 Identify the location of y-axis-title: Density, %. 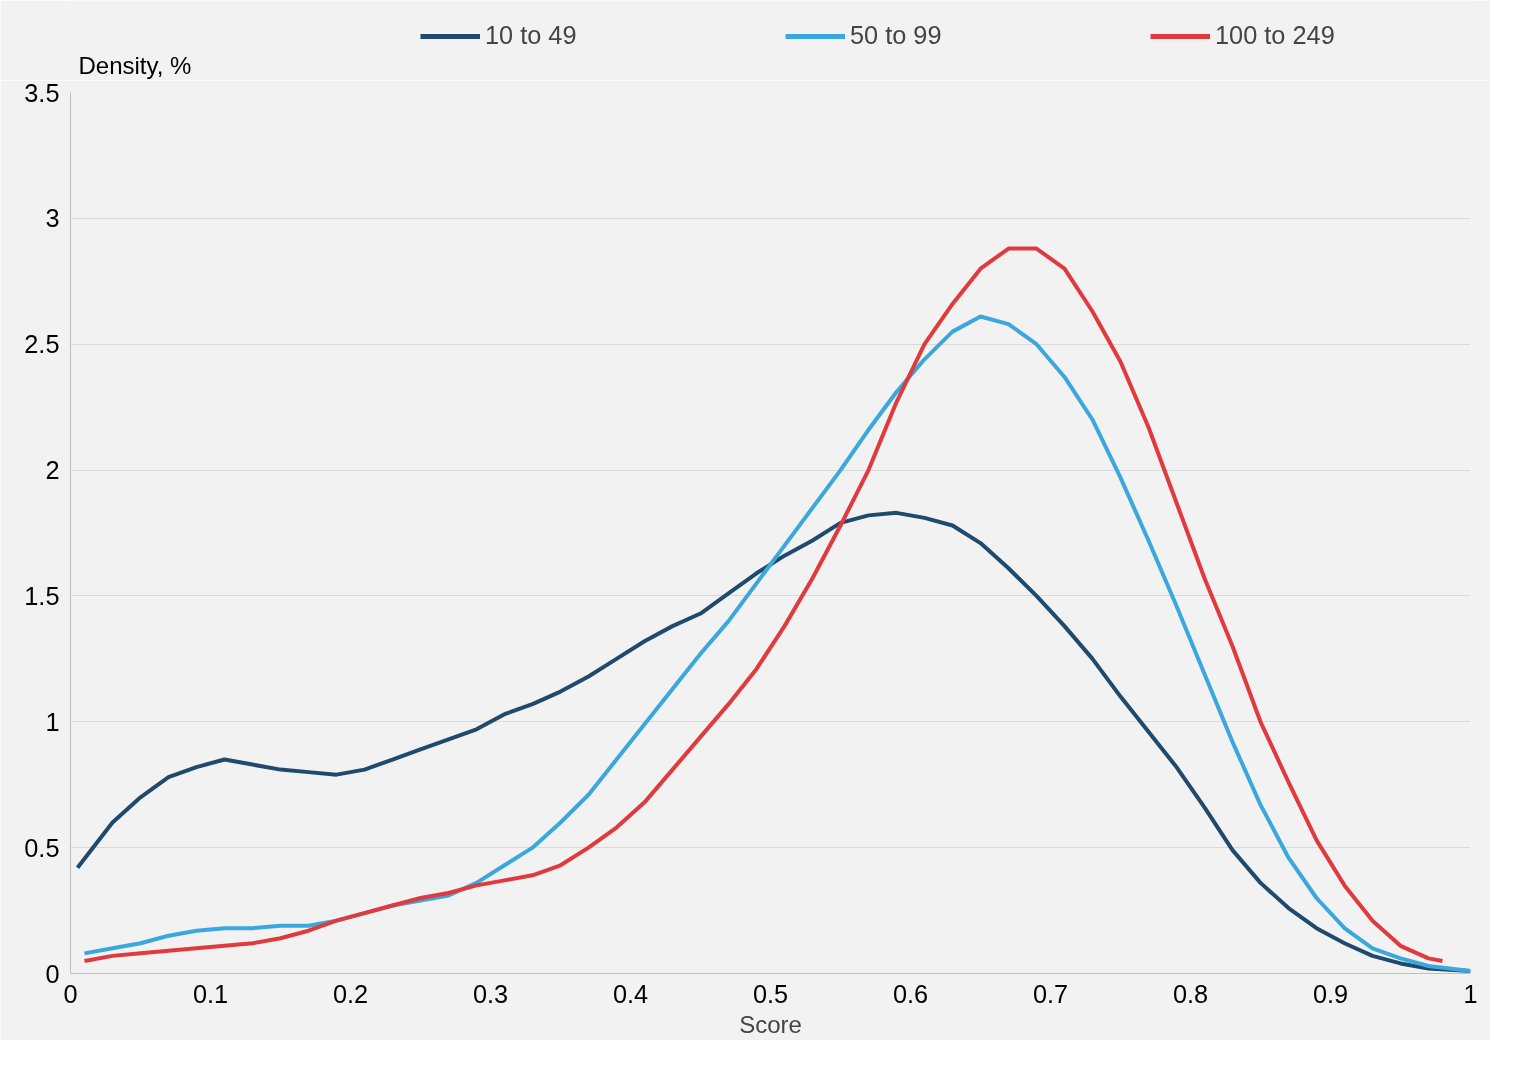
(135, 65).